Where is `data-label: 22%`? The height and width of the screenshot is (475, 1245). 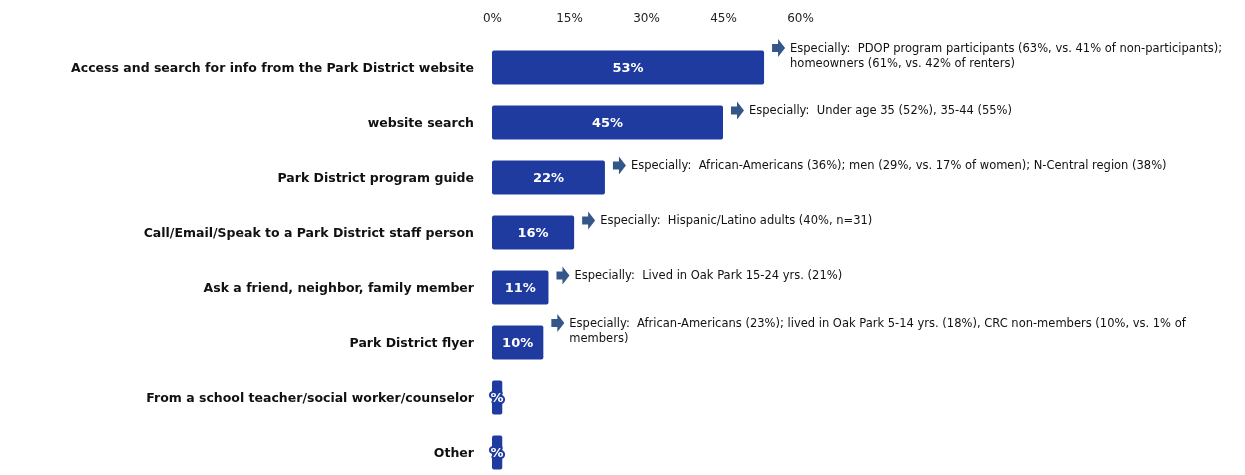
data-label: 22% is located at coordinates (548, 178).